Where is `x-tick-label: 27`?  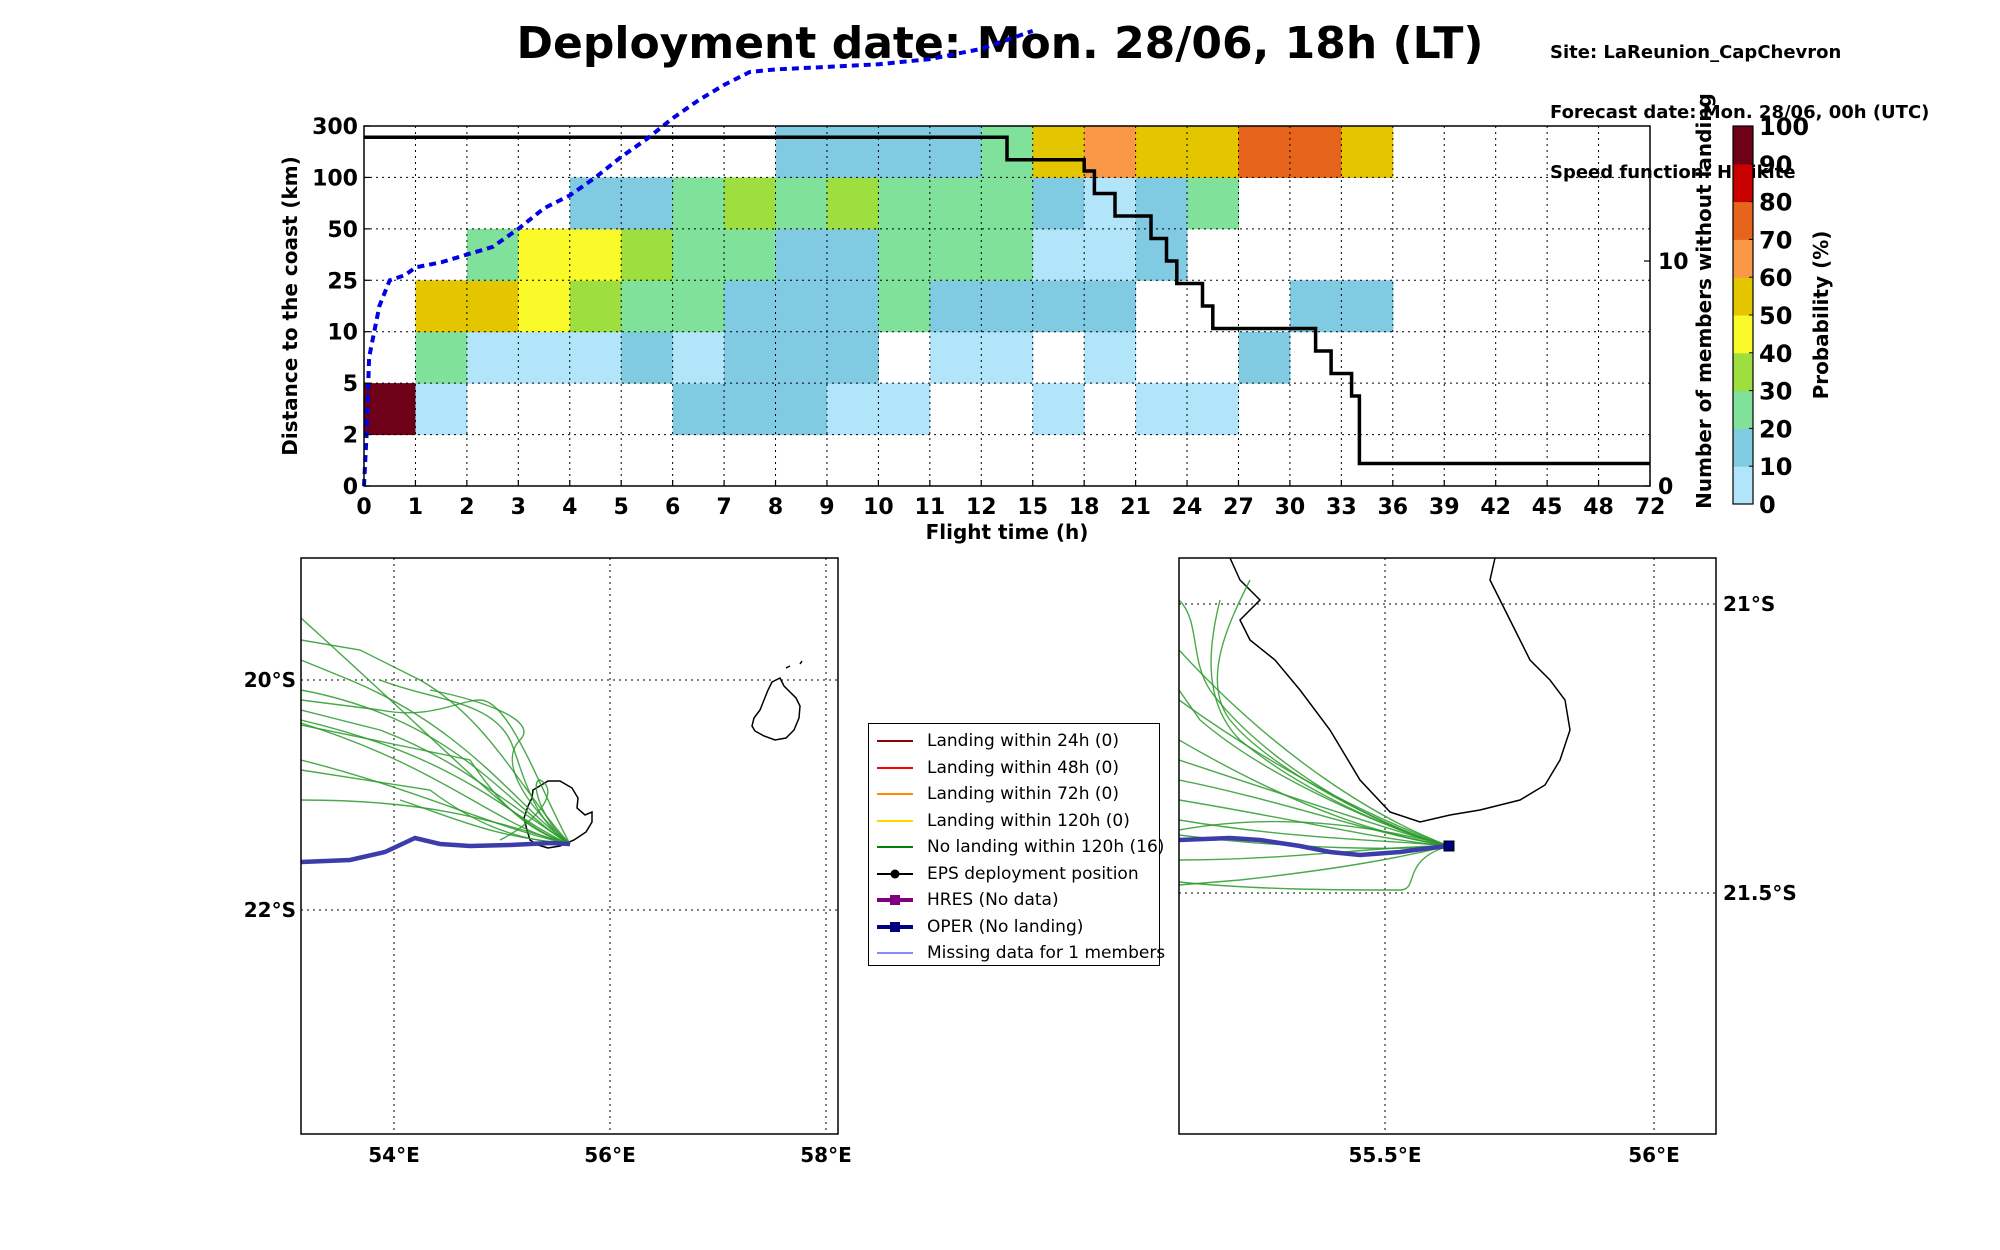 x-tick-label: 27 is located at coordinates (1238, 507).